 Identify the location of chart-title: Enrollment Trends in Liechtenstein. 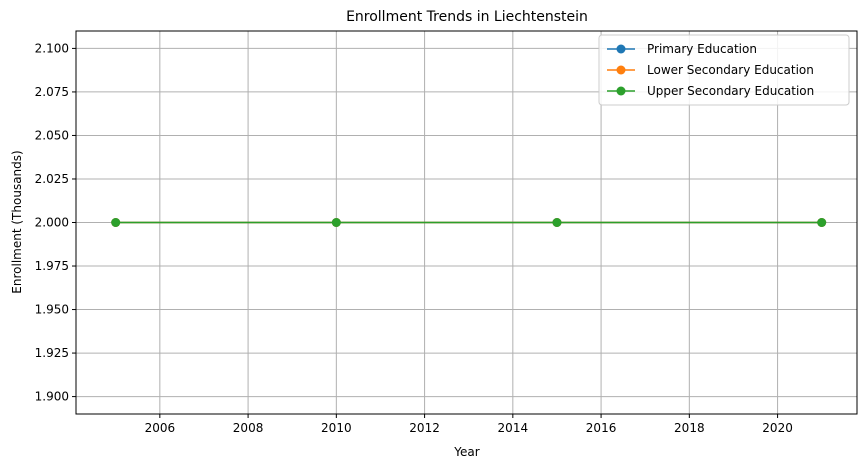
(467, 17).